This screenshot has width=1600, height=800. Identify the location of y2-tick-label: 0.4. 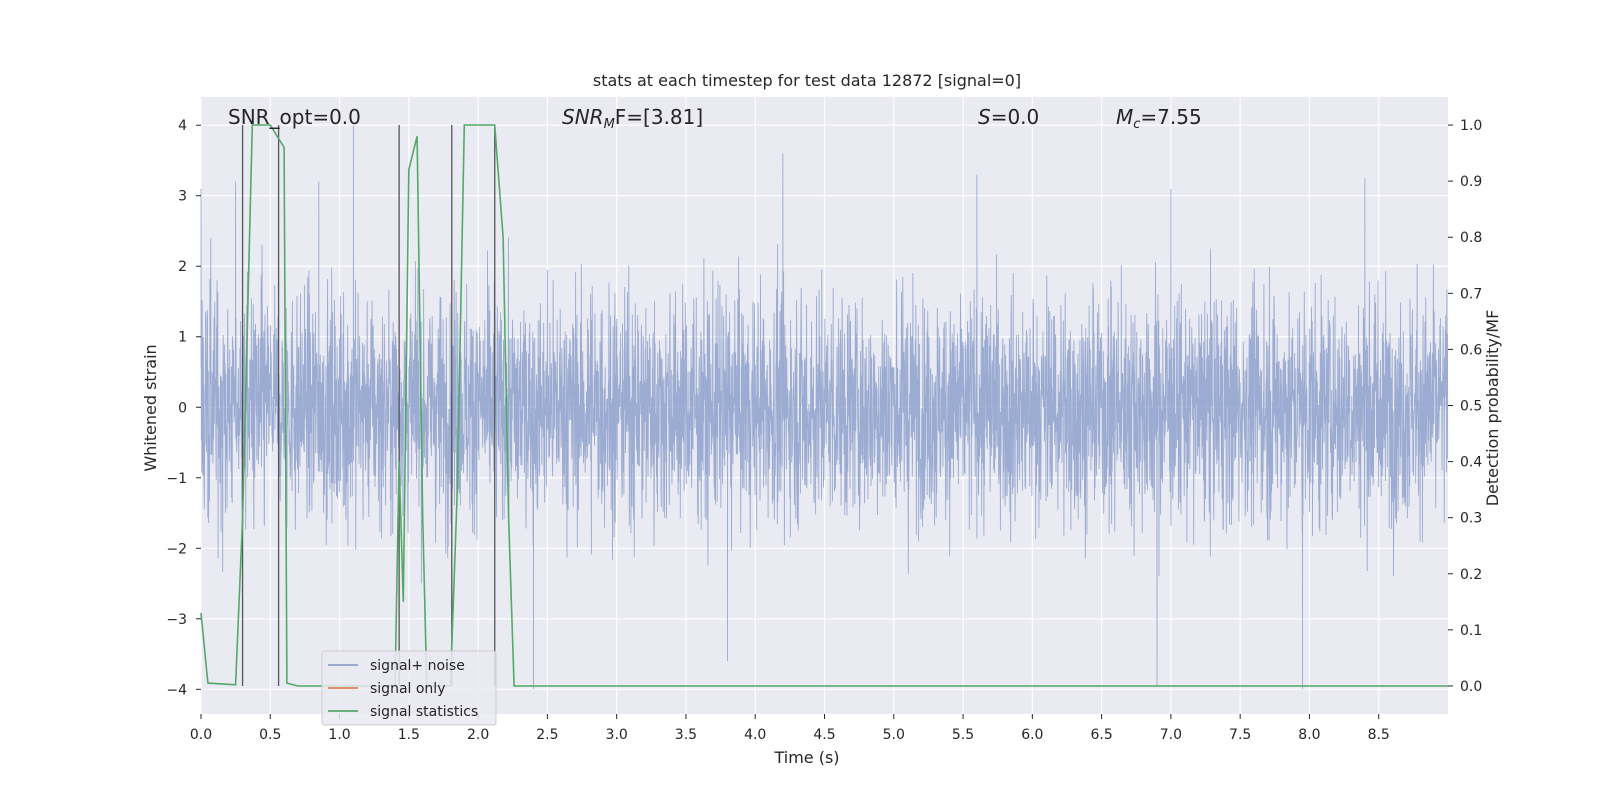
(1471, 463).